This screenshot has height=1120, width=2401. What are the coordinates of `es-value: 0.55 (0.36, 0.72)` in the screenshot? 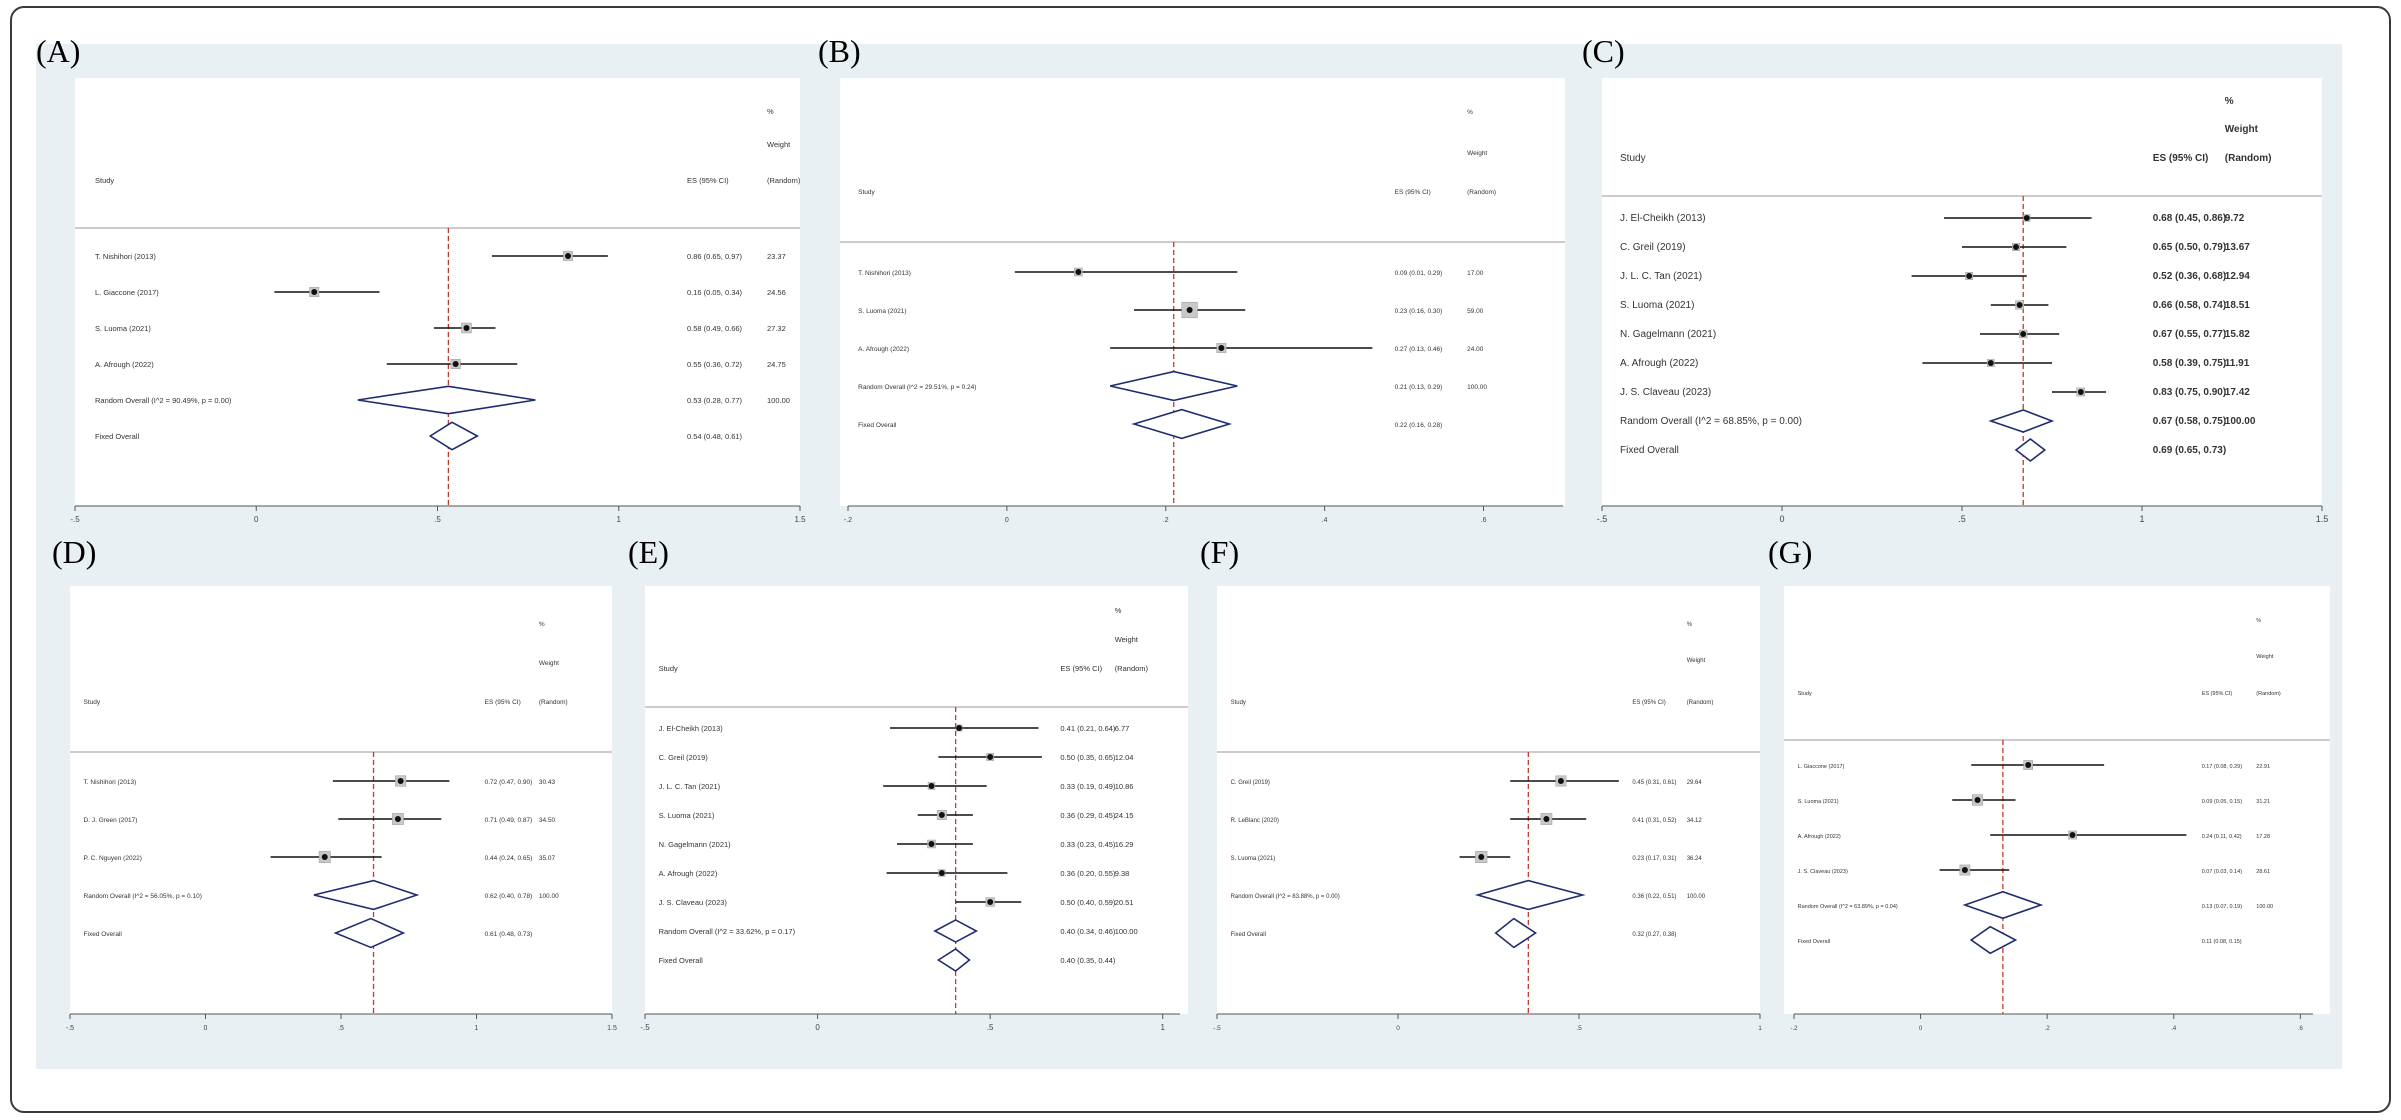 It's located at (715, 364).